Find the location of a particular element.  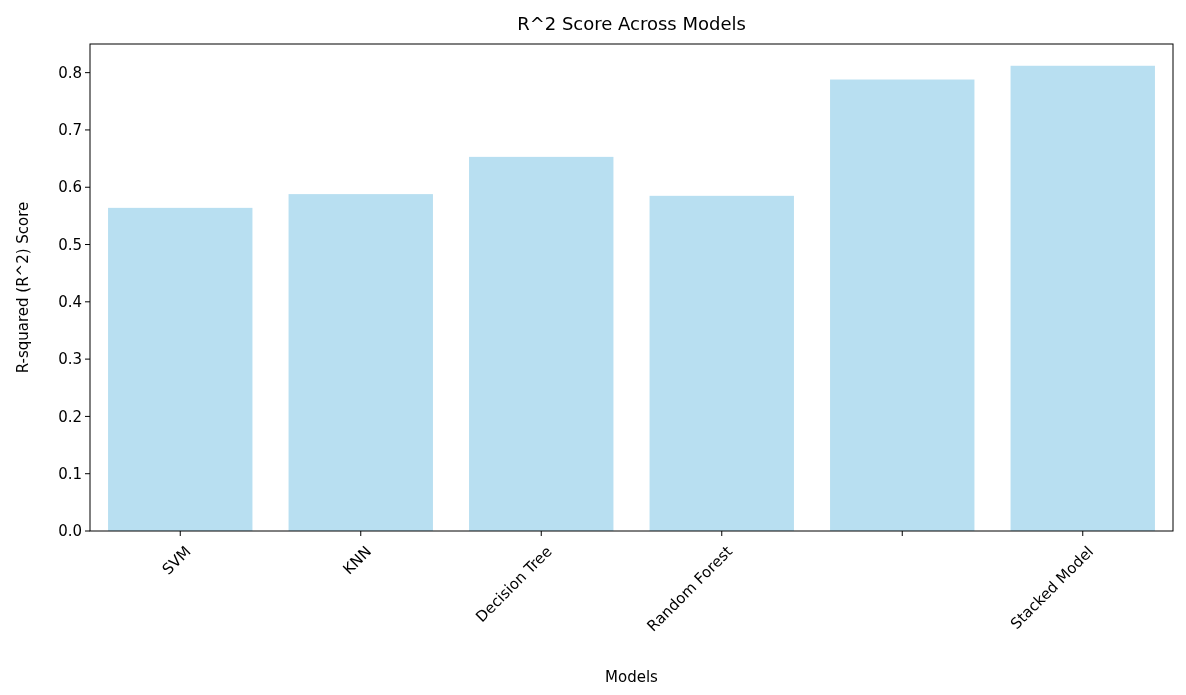

y-tick-label: 0.7 is located at coordinates (70, 130).